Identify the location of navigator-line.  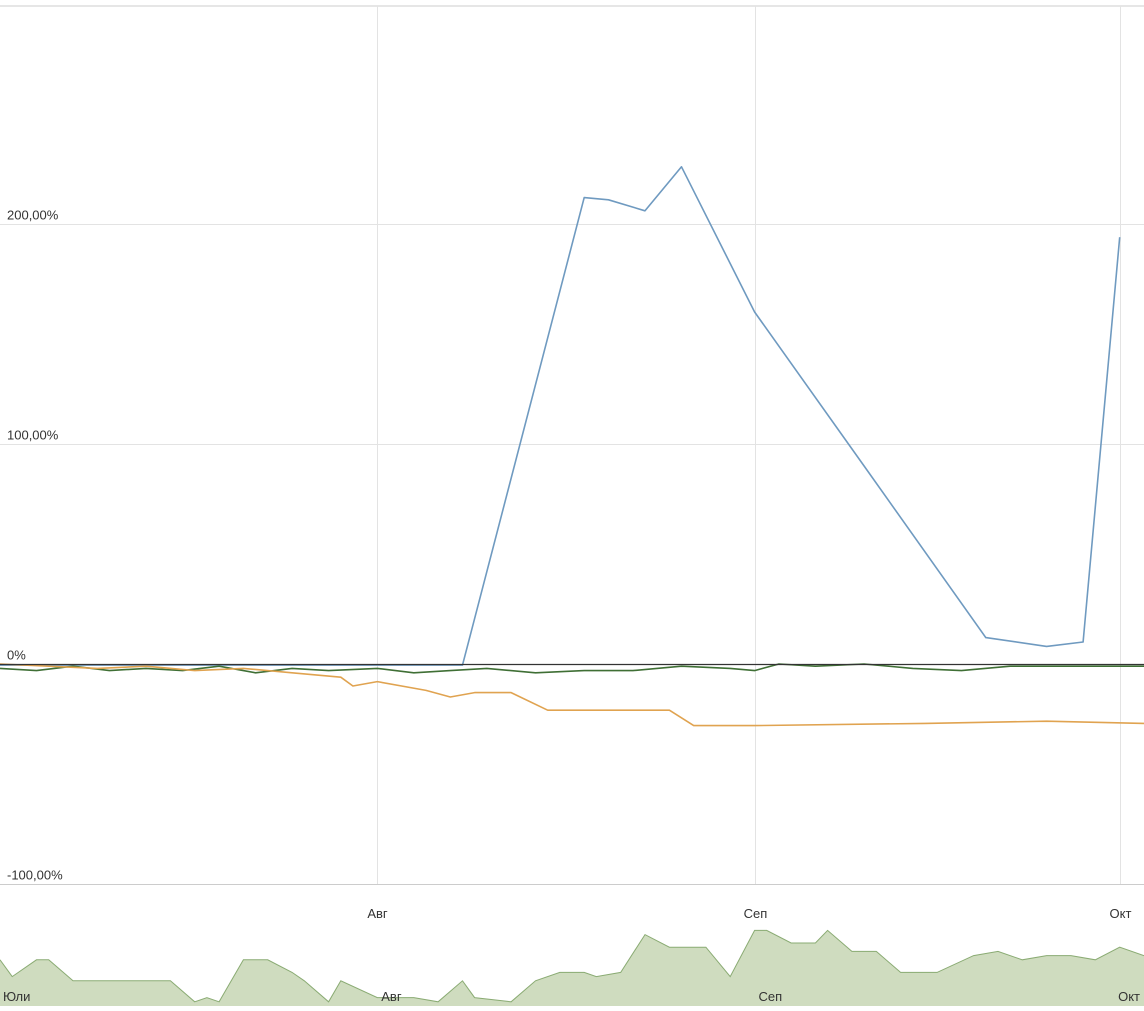
(572, 966).